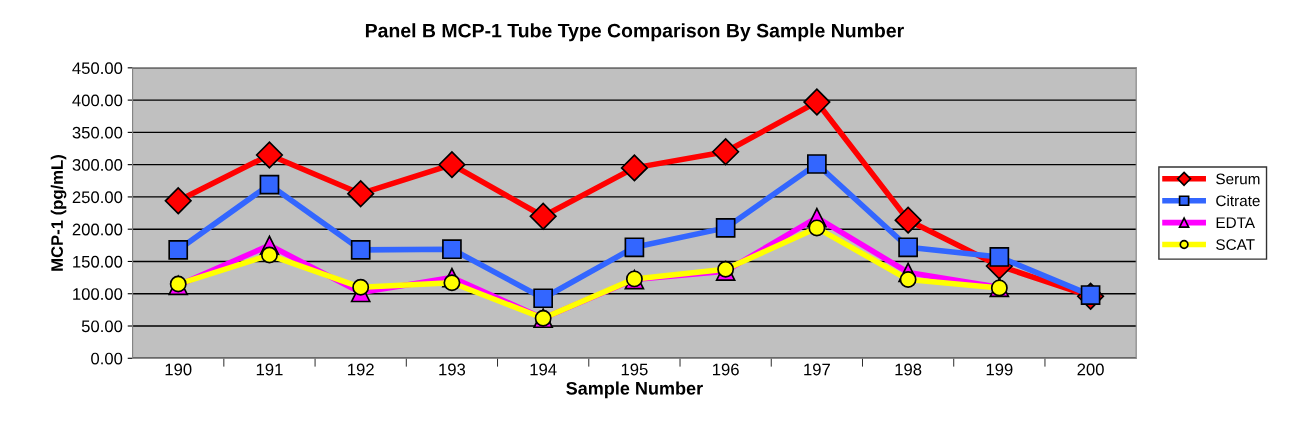 The height and width of the screenshot is (424, 1300). What do you see at coordinates (58, 213) in the screenshot?
I see `y-axis-title: MCP-1 (pg/mL)` at bounding box center [58, 213].